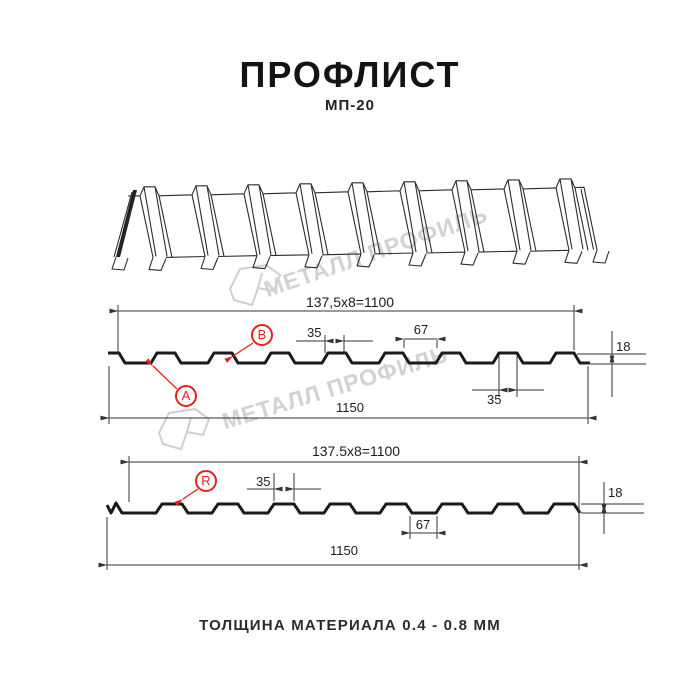 This screenshot has width=700, height=700. I want to click on dim-r-valley: 67, so click(423, 524).